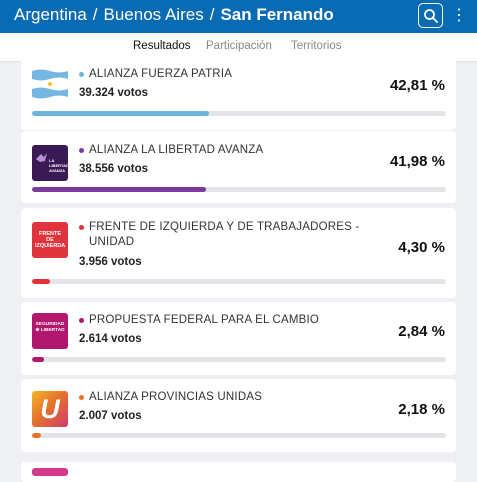 The image size is (477, 482). What do you see at coordinates (50, 84) in the screenshot?
I see `argentina-flag-icon` at bounding box center [50, 84].